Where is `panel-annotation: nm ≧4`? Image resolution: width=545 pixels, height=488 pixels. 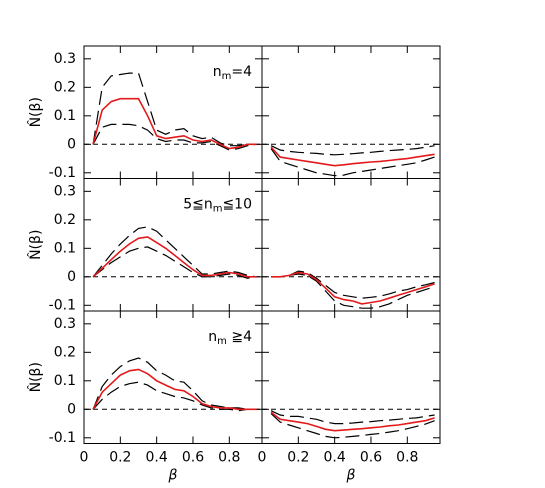 panel-annotation: nm ≧4 is located at coordinates (230, 338).